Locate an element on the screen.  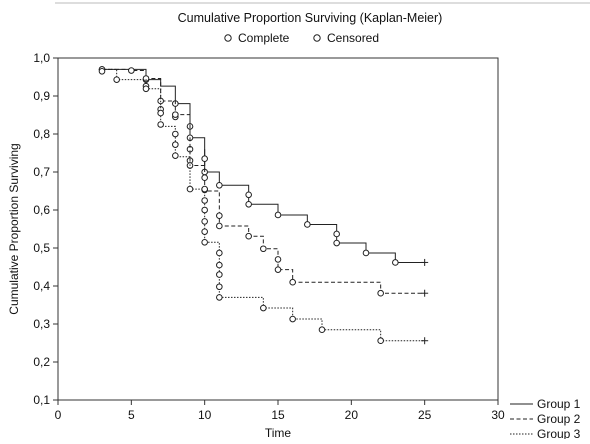
marker-legend: Complete Censored is located at coordinates (301, 38).